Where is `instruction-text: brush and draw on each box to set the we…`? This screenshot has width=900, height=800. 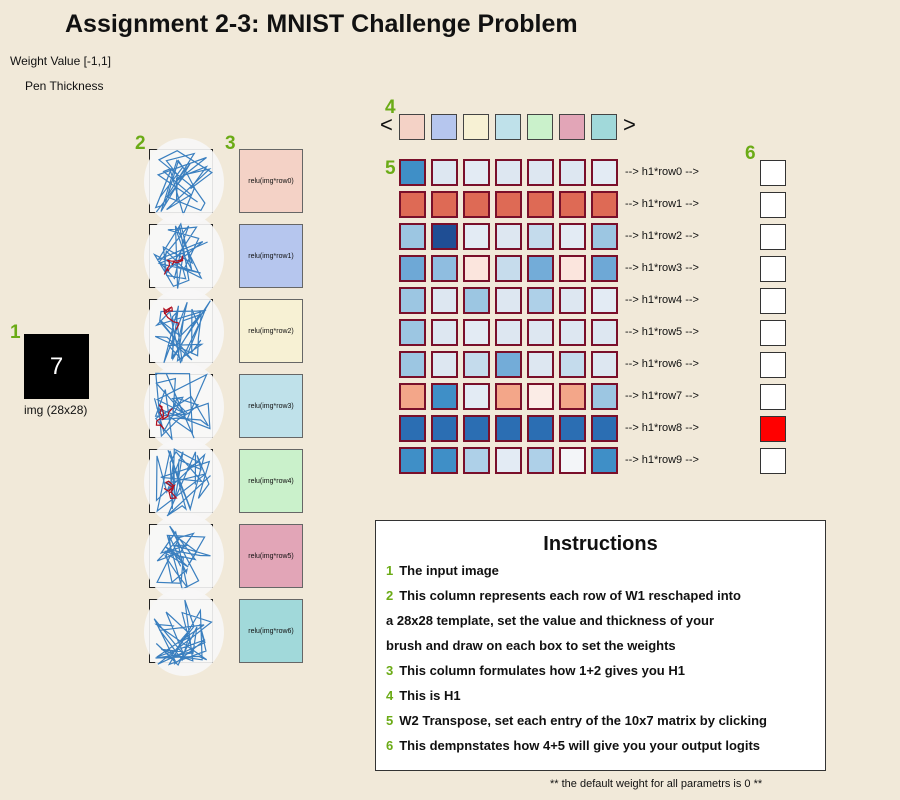
instruction-text: brush and draw on each box to set the we… is located at coordinates (531, 645).